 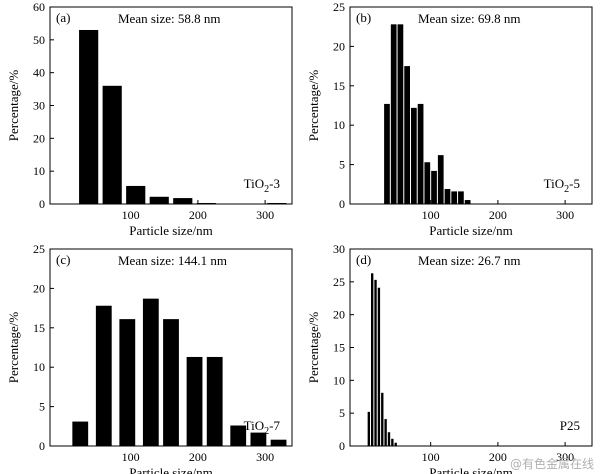 What do you see at coordinates (63, 17) in the screenshot?
I see `panel-label: (a)` at bounding box center [63, 17].